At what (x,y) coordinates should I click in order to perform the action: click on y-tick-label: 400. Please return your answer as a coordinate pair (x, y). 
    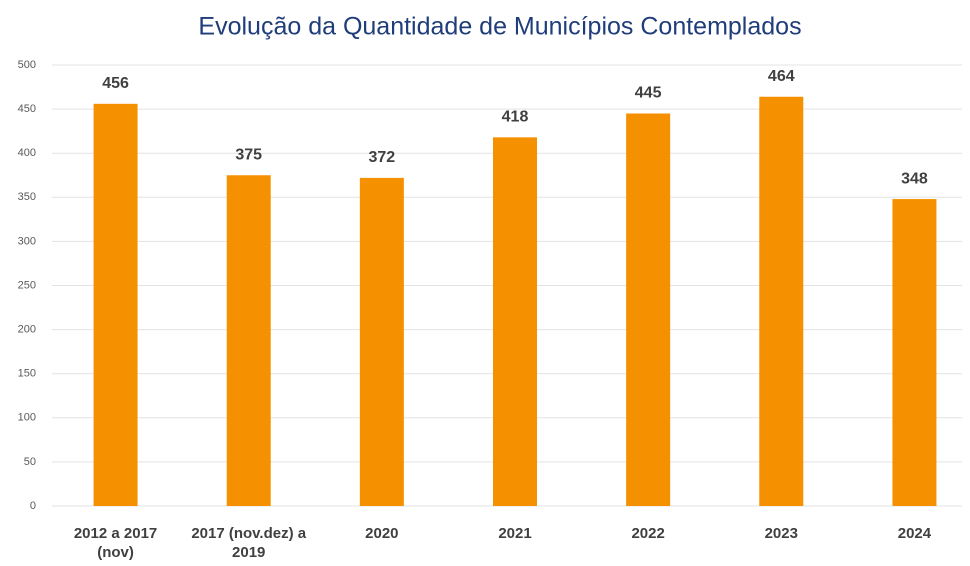
    Looking at the image, I should click on (27, 153).